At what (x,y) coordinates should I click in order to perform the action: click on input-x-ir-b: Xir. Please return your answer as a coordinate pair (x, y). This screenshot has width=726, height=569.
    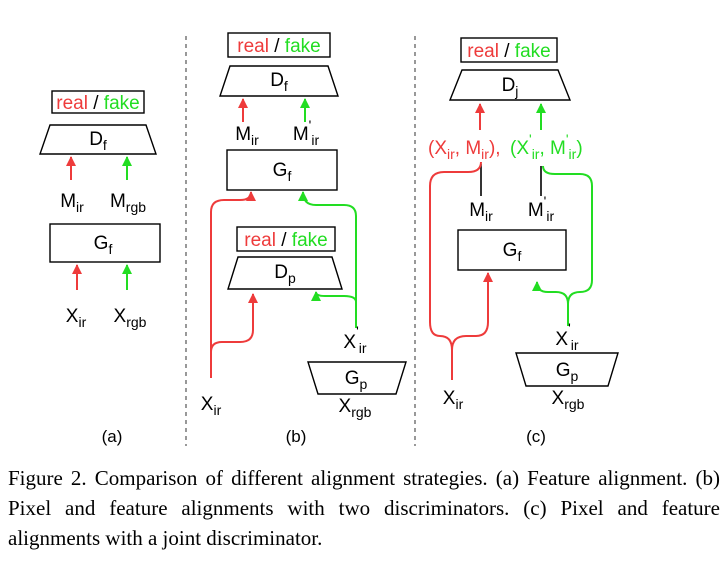
    Looking at the image, I should click on (211, 406).